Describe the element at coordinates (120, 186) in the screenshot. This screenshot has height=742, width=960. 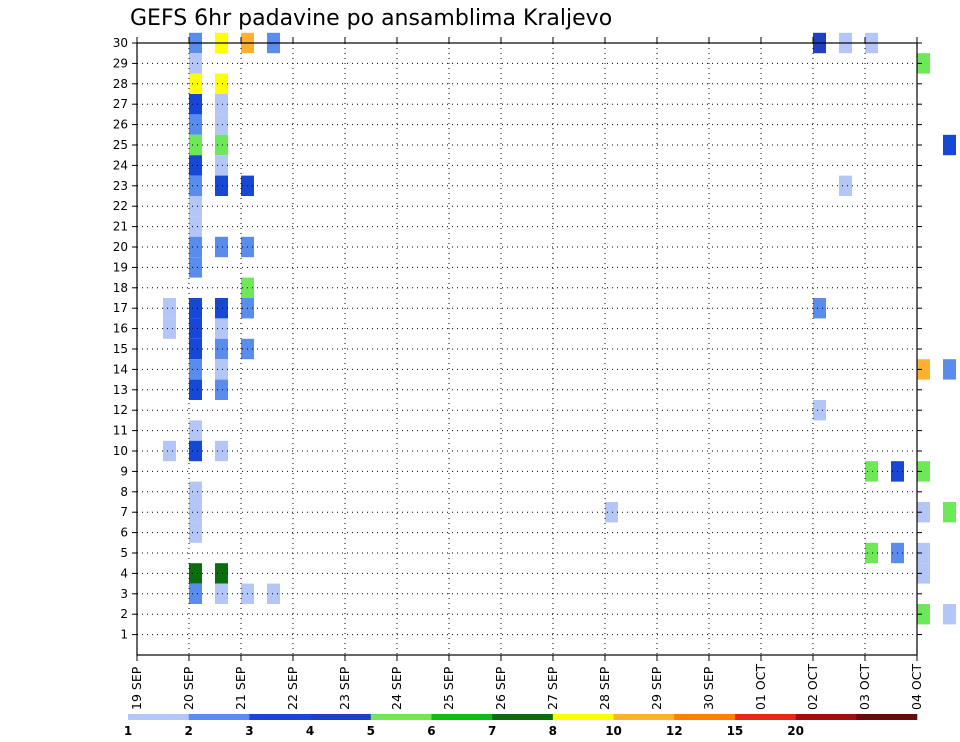
I see `y-tick-label: 23` at that location.